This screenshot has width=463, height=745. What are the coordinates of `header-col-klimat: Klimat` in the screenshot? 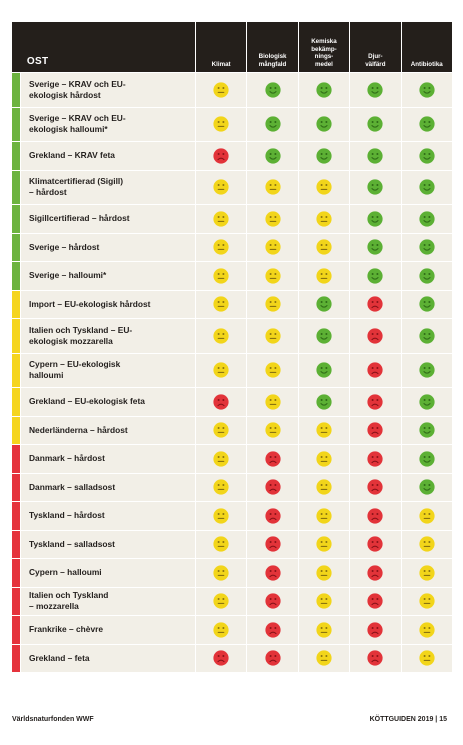 It's located at (221, 47).